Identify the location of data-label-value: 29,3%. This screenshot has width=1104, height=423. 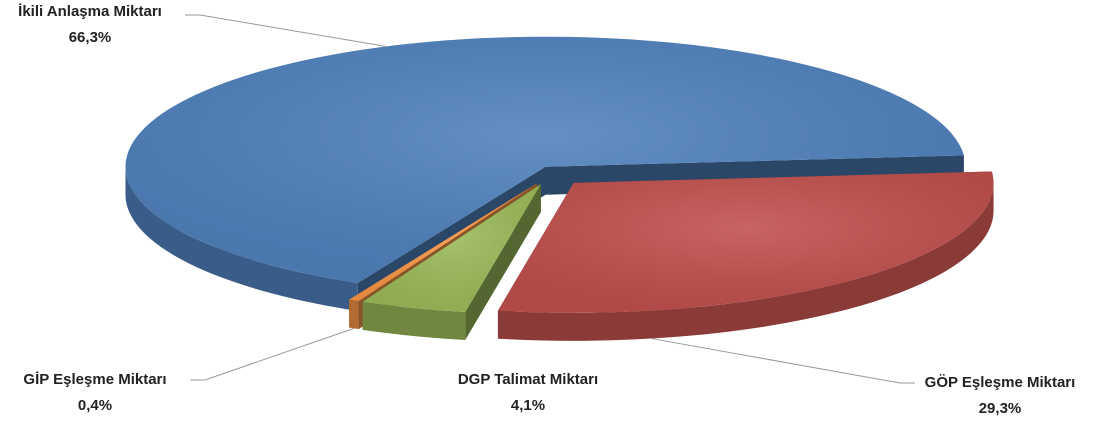
(1000, 408).